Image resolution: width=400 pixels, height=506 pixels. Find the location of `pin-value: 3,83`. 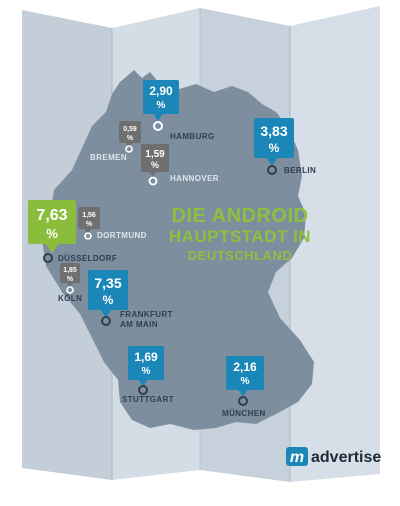

pin-value: 3,83 is located at coordinates (273, 131).